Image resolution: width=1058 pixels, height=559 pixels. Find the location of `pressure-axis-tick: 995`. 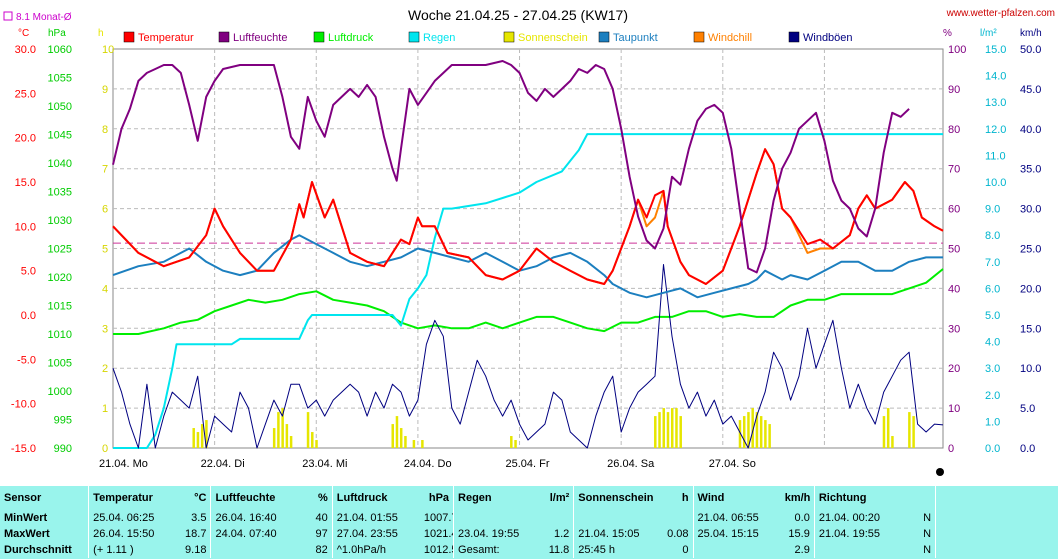

pressure-axis-tick: 995 is located at coordinates (63, 421).